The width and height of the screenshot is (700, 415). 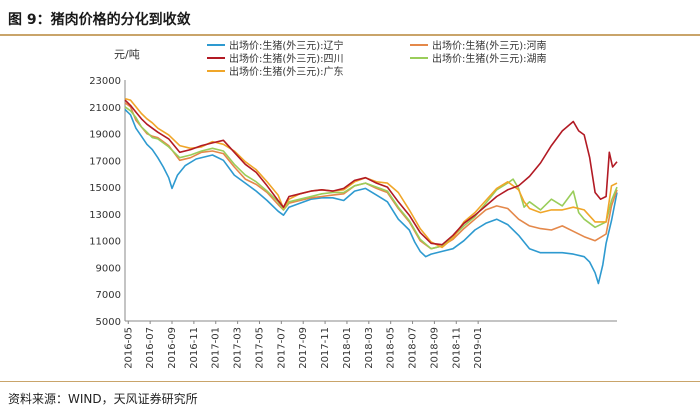 What do you see at coordinates (103, 399) in the screenshot?
I see `source-note: 资料来源：WIND，天风证券研究所` at bounding box center [103, 399].